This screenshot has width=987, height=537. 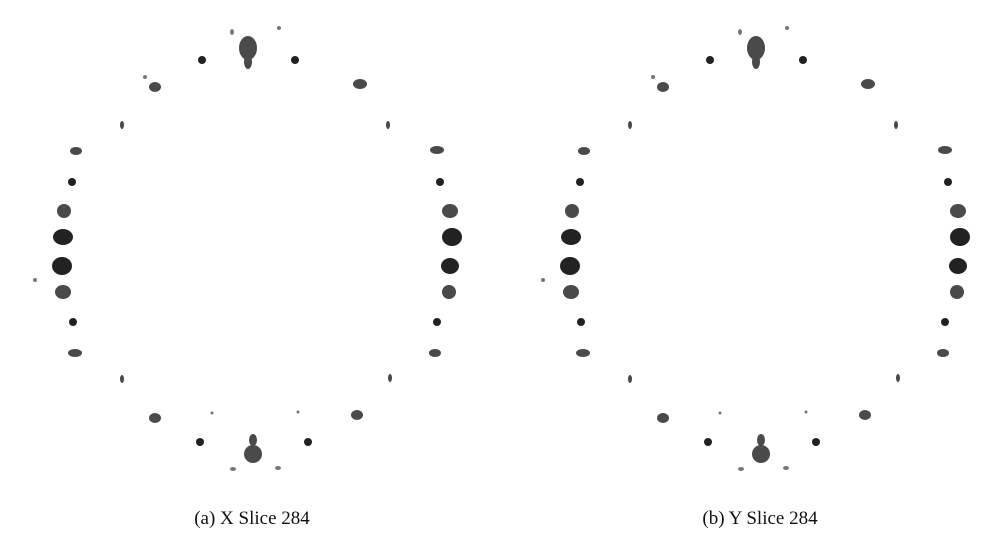 I want to click on caption: (a) X Slice 284, so click(x=252, y=518).